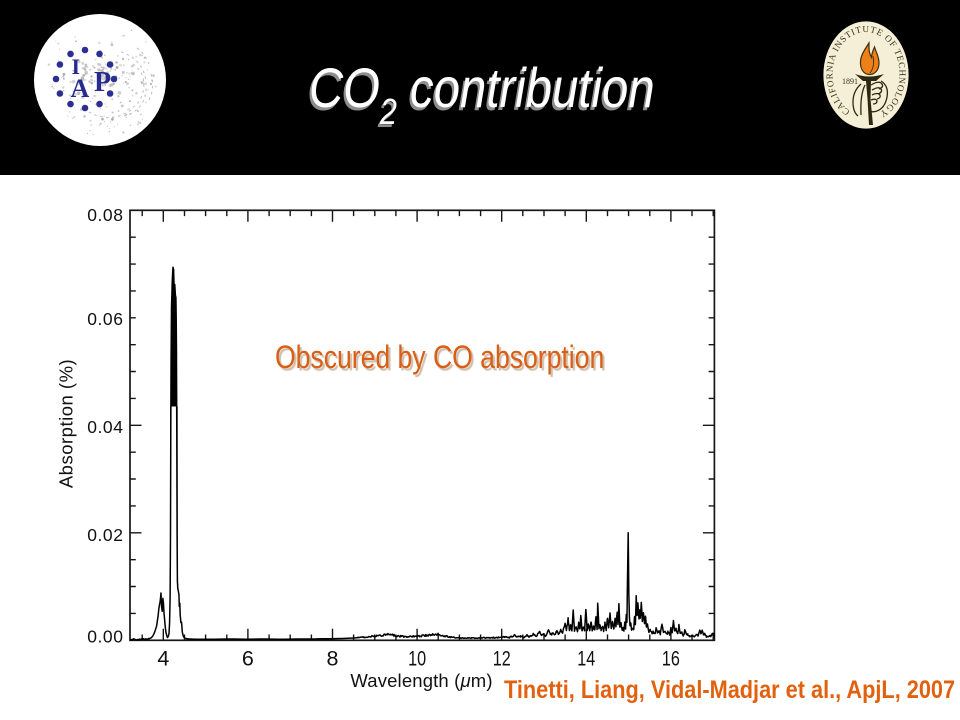  What do you see at coordinates (105, 319) in the screenshot?
I see `svg-text: 0.06` at bounding box center [105, 319].